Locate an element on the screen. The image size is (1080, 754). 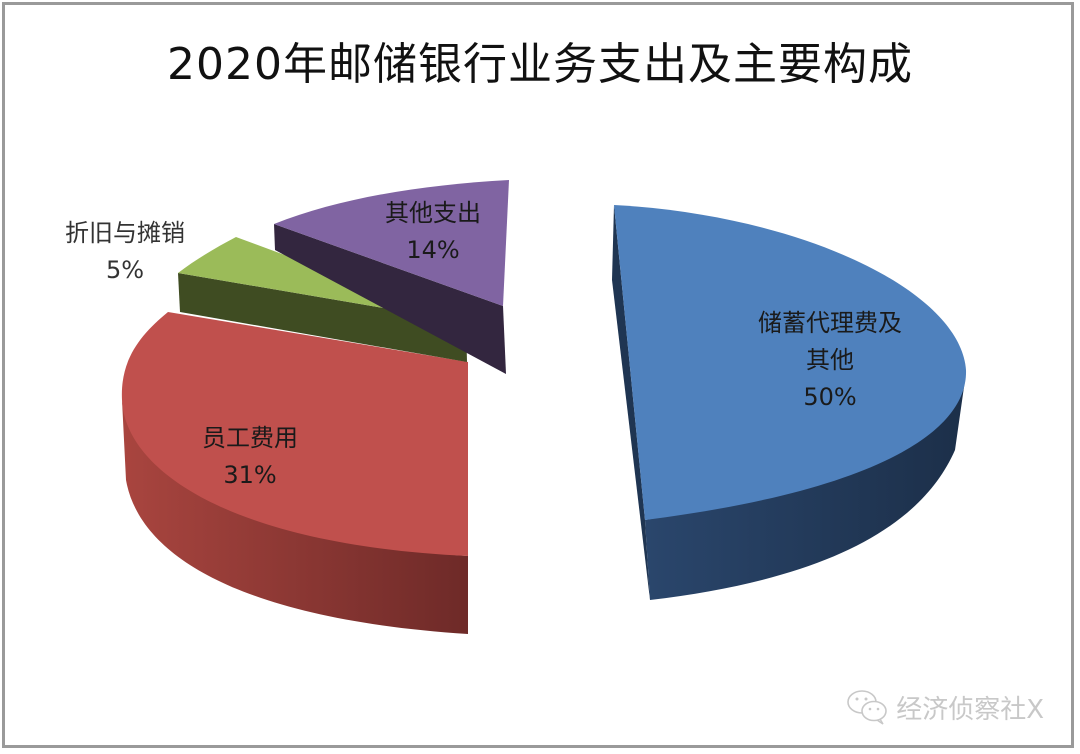
slice-left-side is located at coordinates (631, 402).